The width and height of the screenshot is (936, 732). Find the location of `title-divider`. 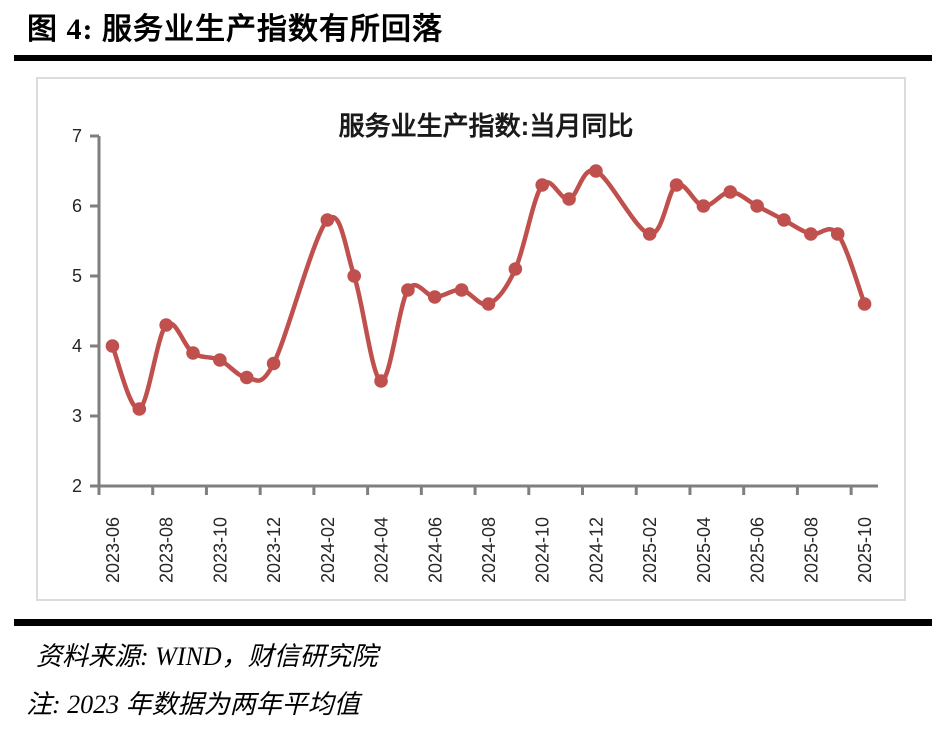

title-divider is located at coordinates (473, 58).